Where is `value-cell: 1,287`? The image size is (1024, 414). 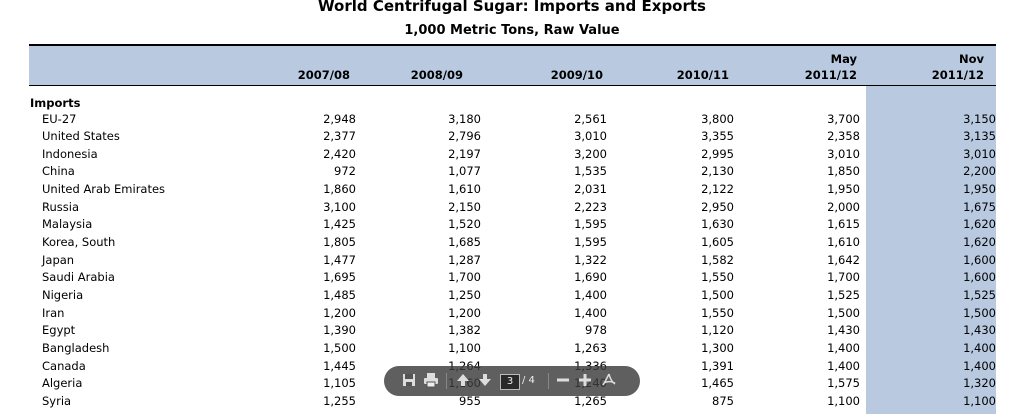 value-cell: 1,287 is located at coordinates (464, 259).